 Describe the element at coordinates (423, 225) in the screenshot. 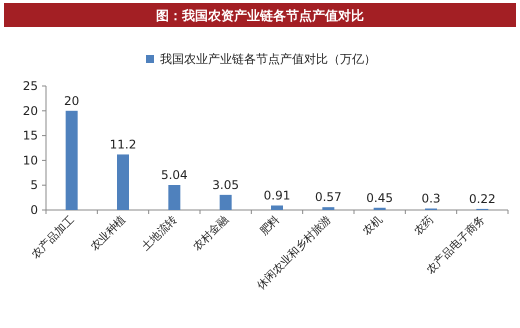

I see `x-tick-label: 农药` at that location.